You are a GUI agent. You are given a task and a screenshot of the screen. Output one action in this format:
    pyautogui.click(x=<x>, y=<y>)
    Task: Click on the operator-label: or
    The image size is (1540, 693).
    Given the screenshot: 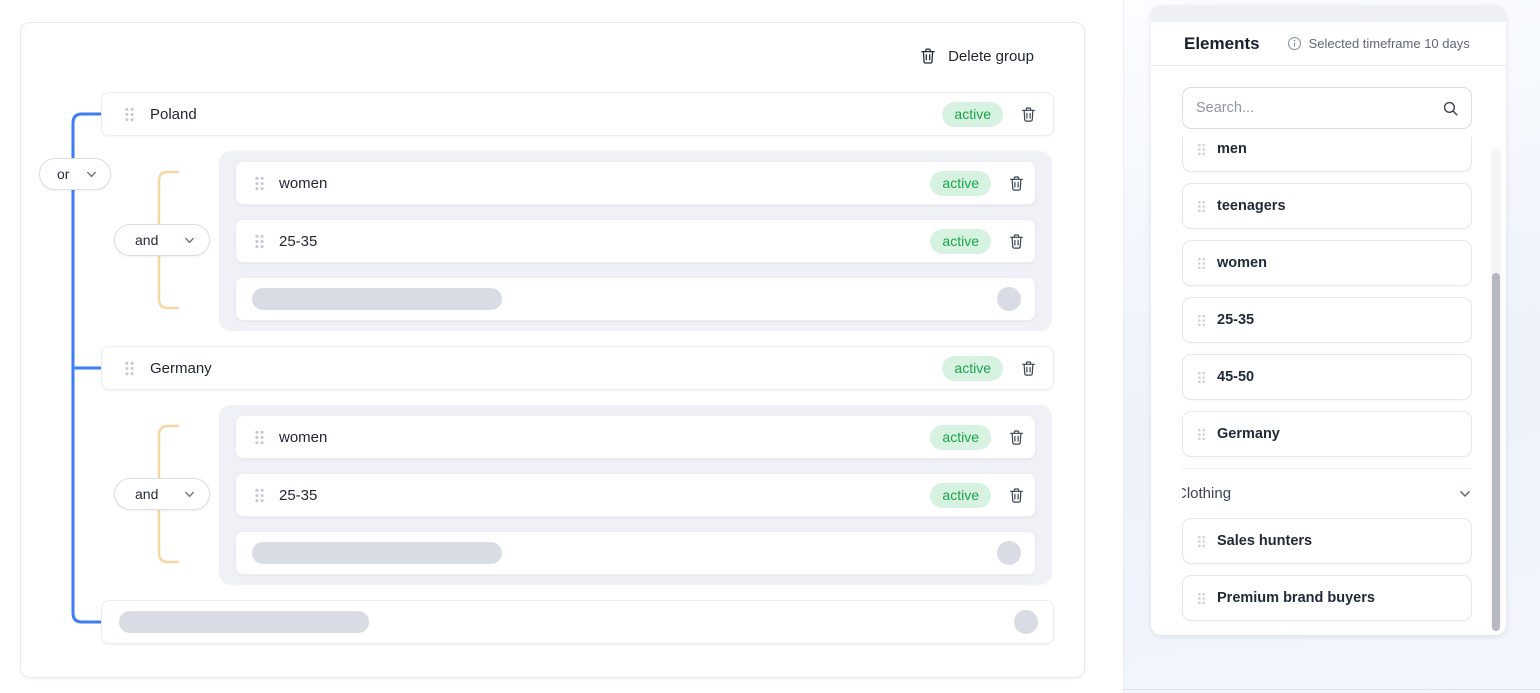 What is the action you would take?
    pyautogui.click(x=63, y=174)
    